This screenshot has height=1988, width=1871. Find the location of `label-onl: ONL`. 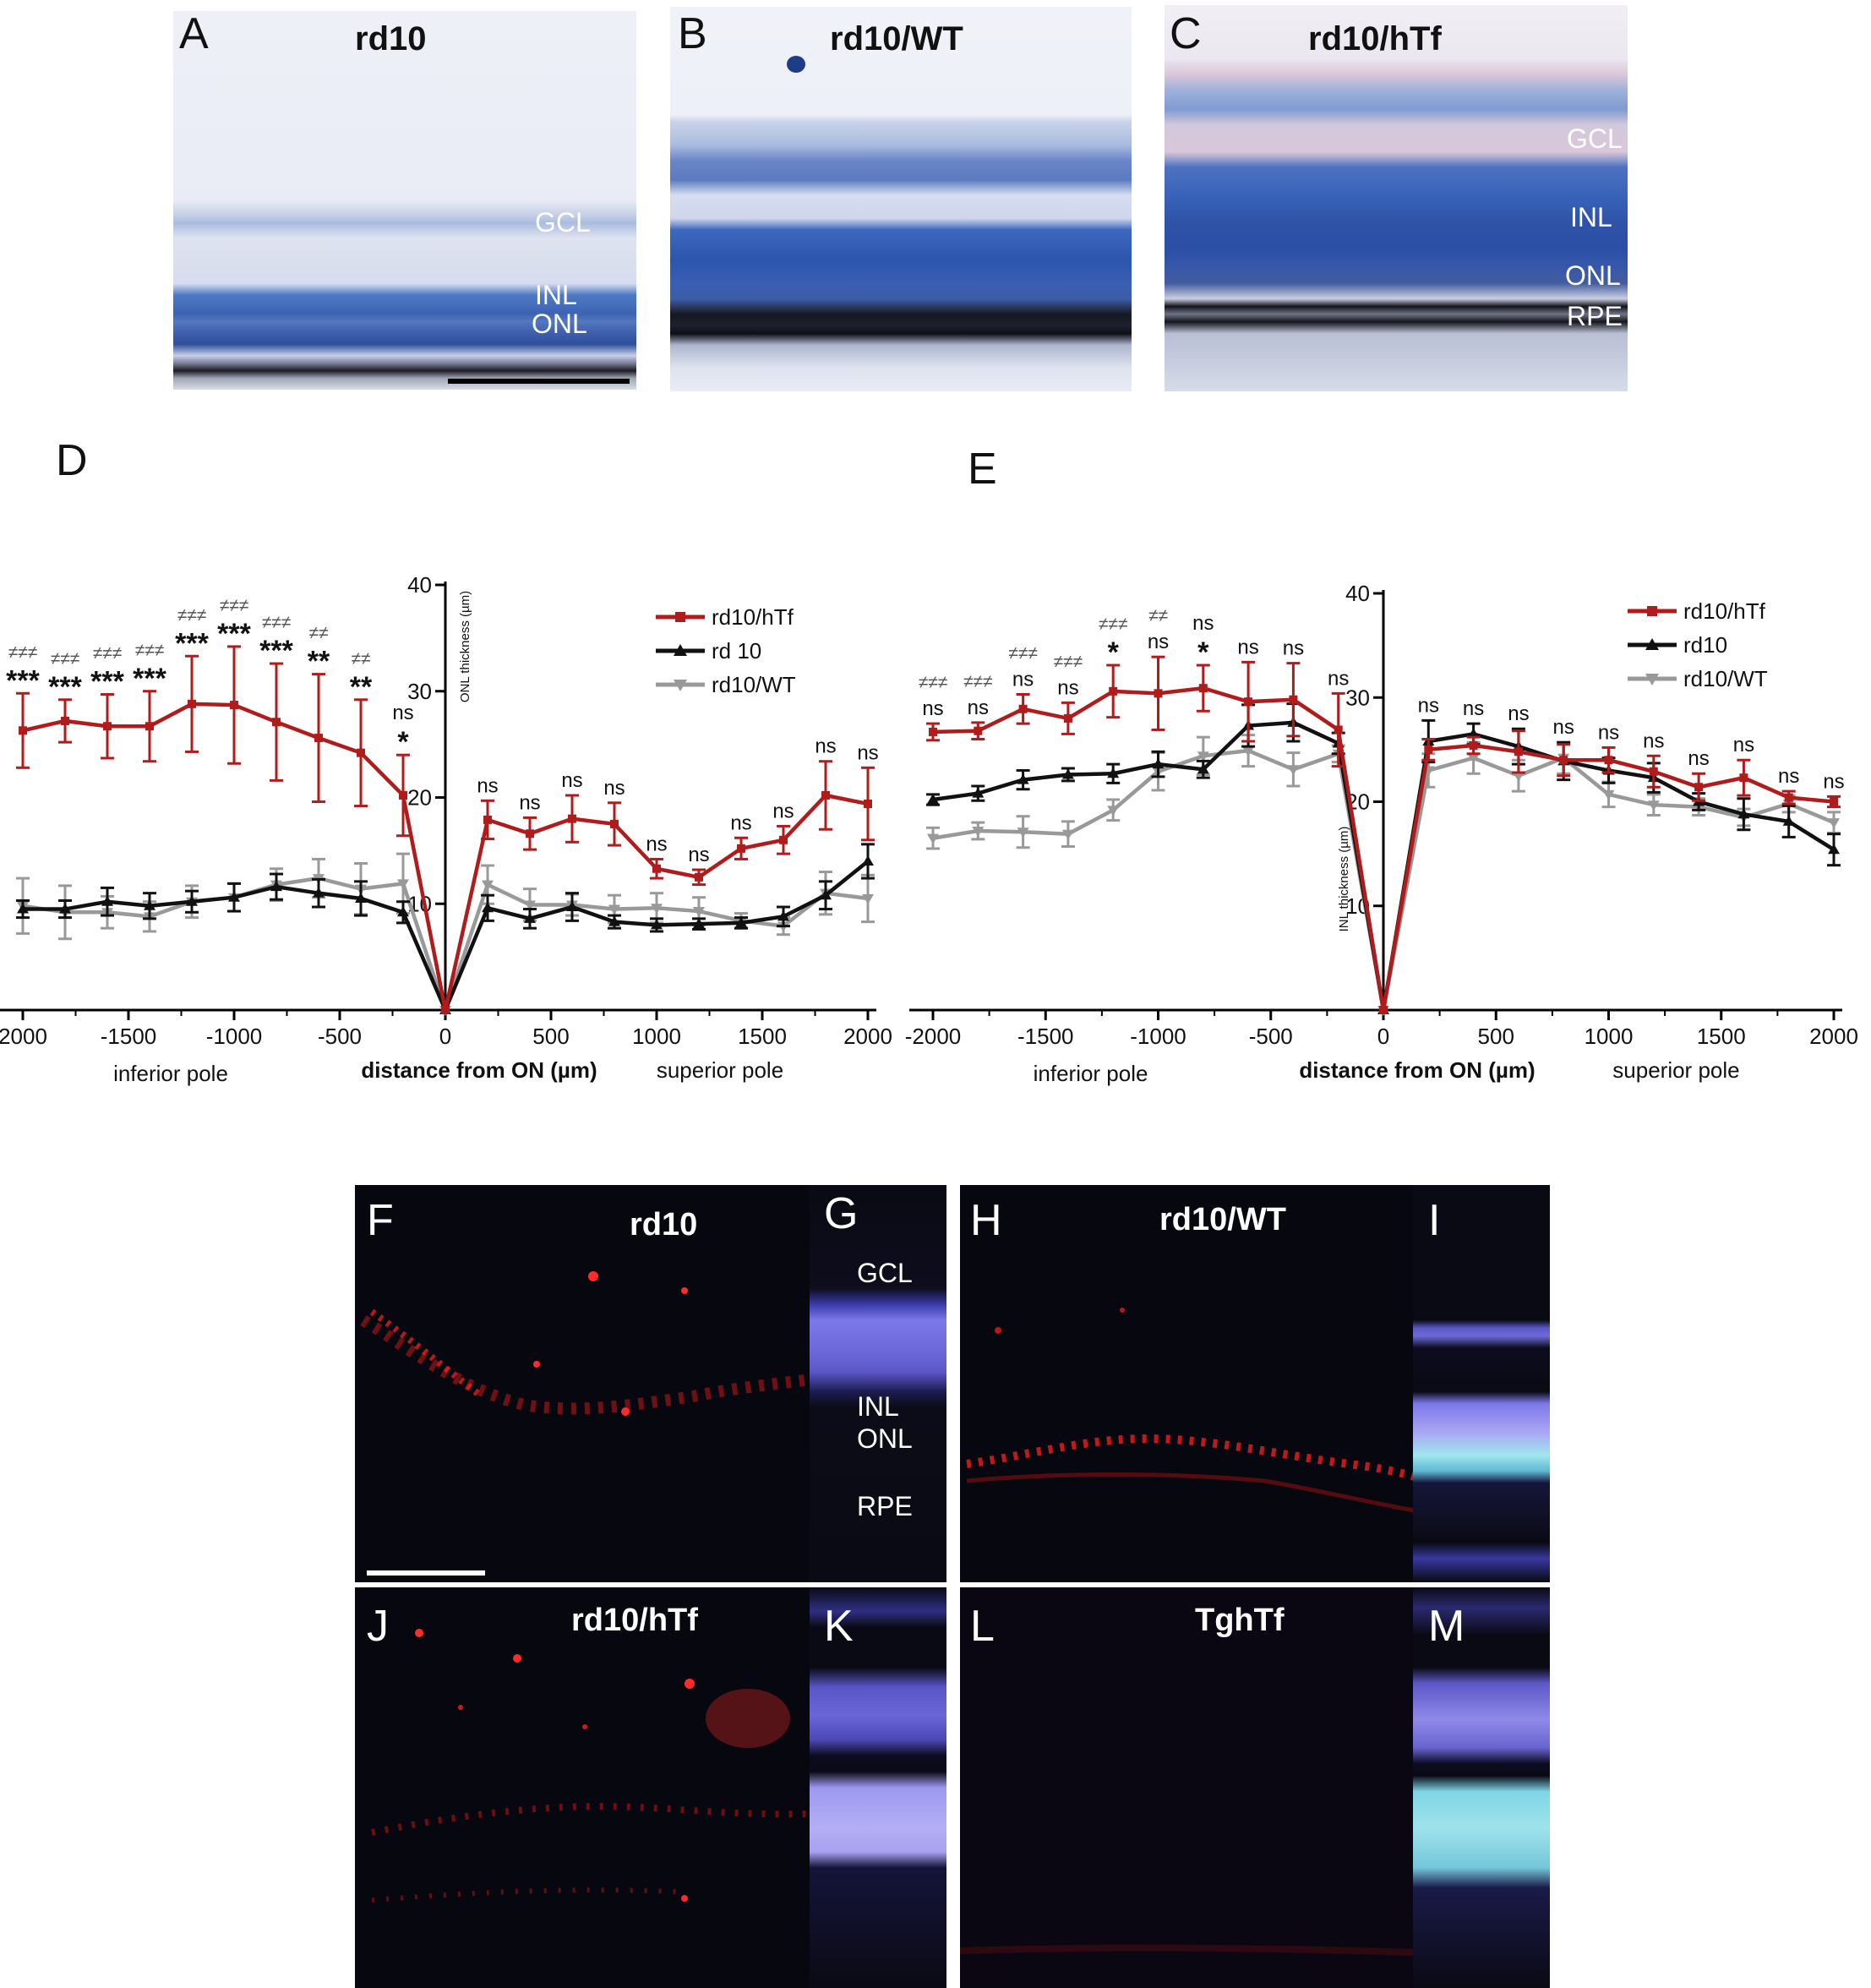

label-onl: ONL is located at coordinates (1593, 275).